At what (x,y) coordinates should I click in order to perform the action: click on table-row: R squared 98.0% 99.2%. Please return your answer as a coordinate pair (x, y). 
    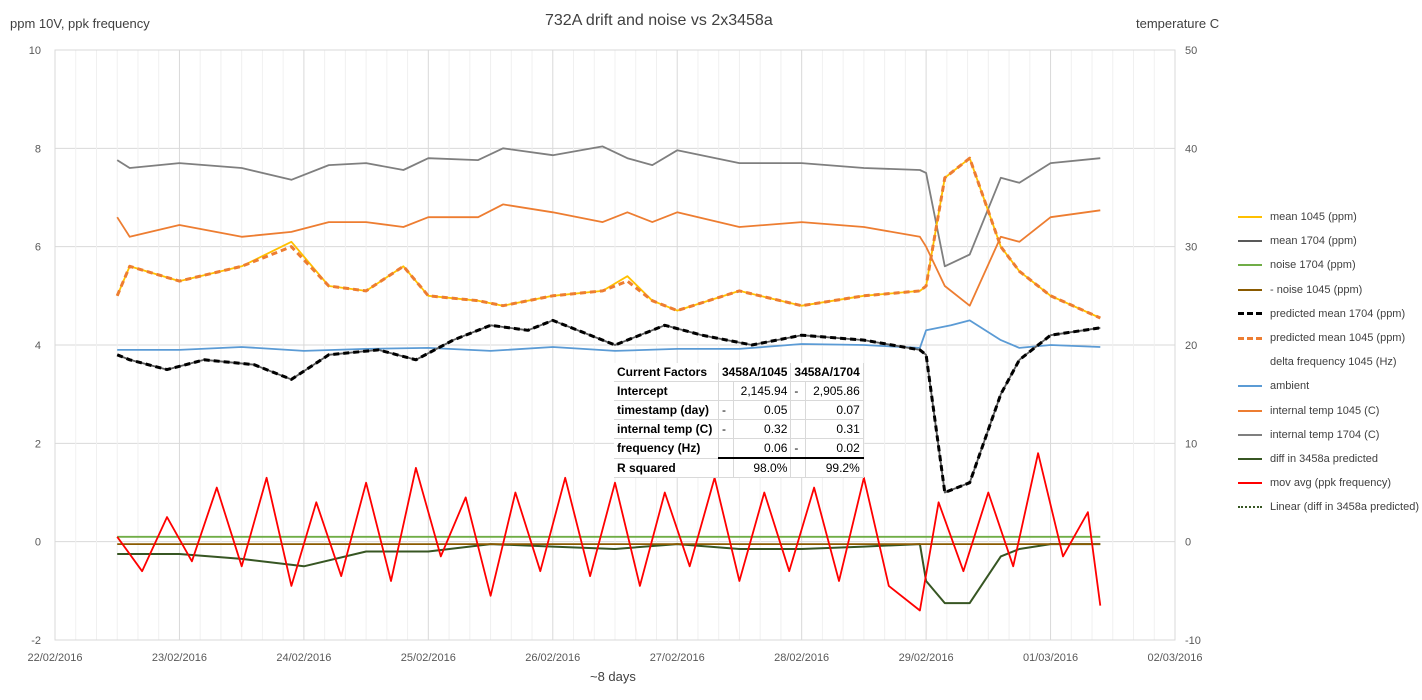
    Looking at the image, I should click on (739, 467).